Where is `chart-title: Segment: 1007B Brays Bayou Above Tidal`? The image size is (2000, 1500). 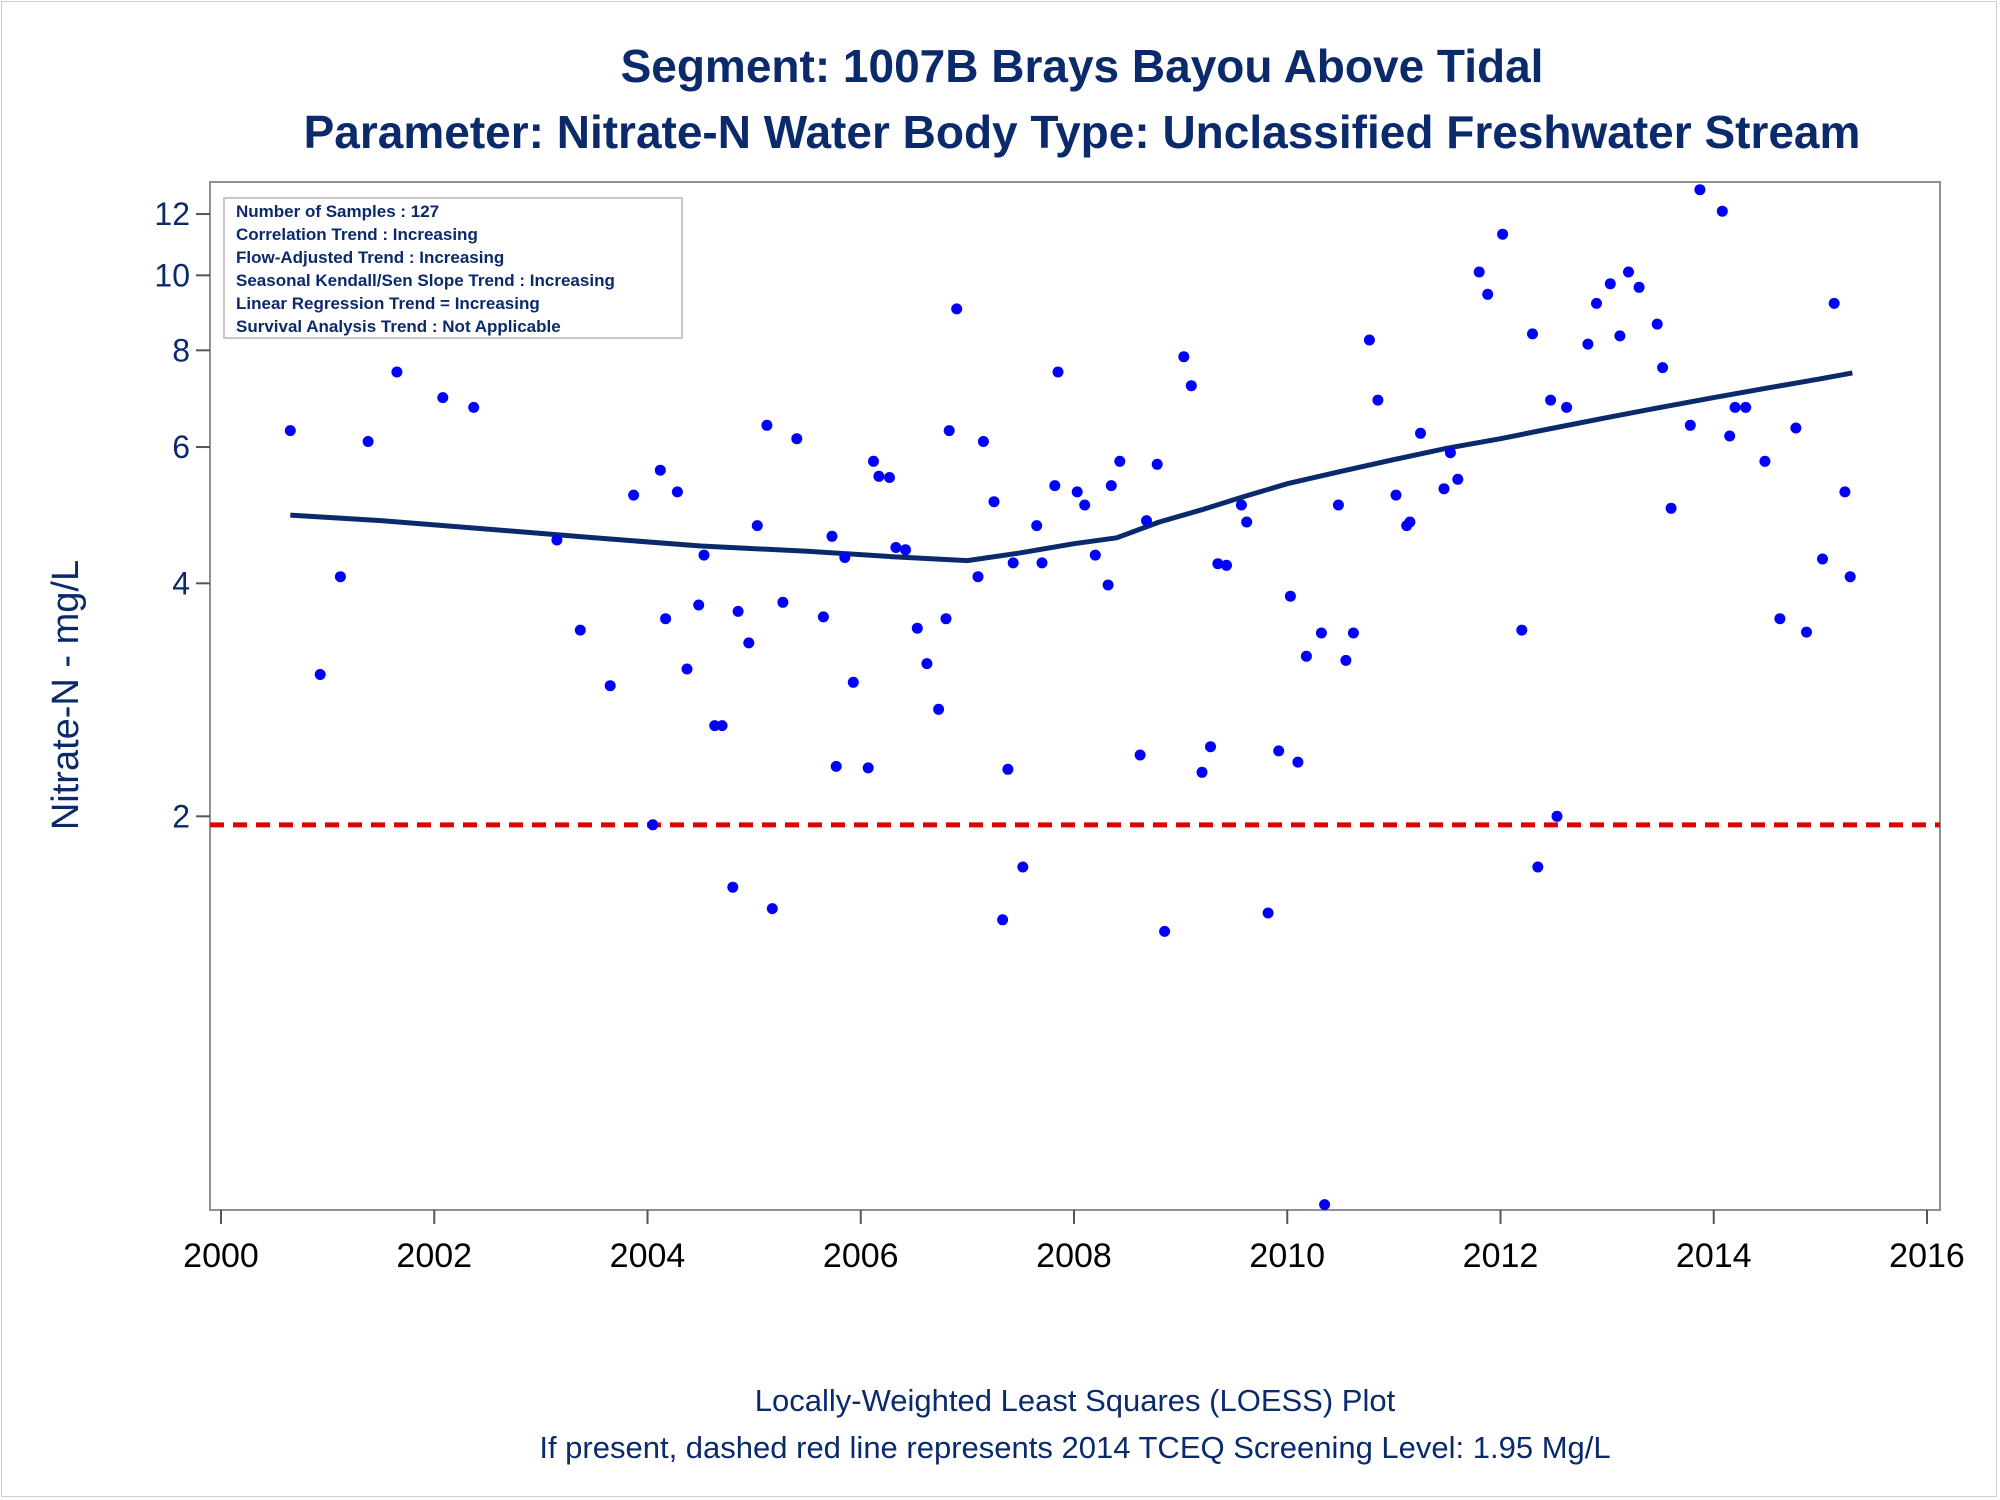
chart-title: Segment: 1007B Brays Bayou Above Tidal is located at coordinates (1082, 66).